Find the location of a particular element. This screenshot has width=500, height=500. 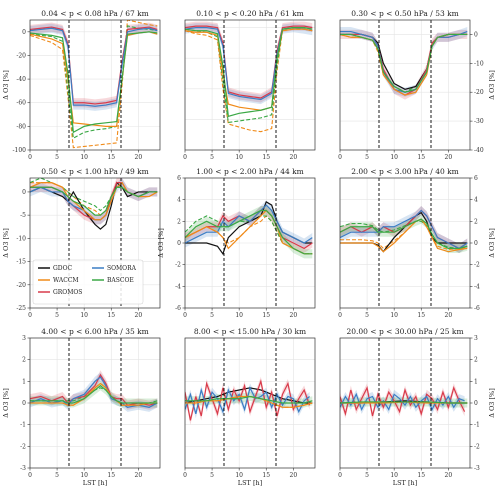

series-bascoe-dashed is located at coordinates (94, 82).